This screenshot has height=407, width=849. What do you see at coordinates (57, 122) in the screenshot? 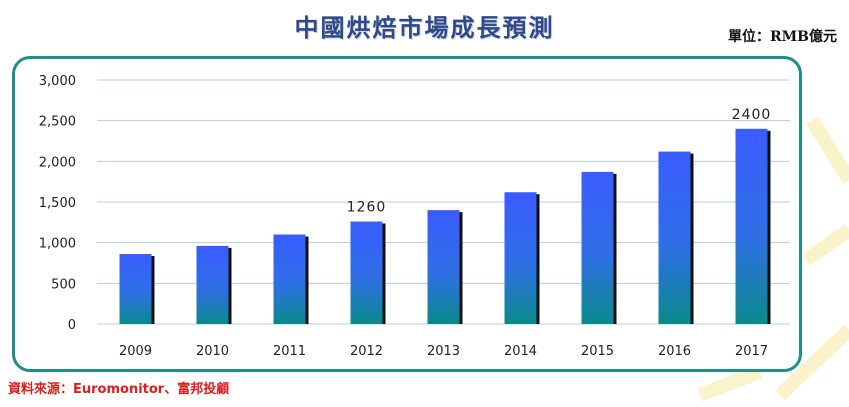
I see `y-tick-label: 2,500` at bounding box center [57, 122].